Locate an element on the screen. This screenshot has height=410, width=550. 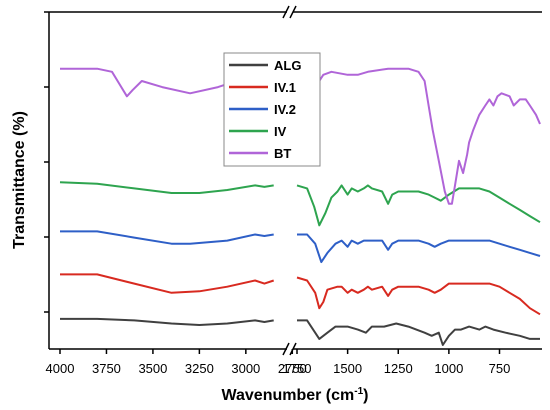
series-iv-2-seg1 is located at coordinates (167, 237).